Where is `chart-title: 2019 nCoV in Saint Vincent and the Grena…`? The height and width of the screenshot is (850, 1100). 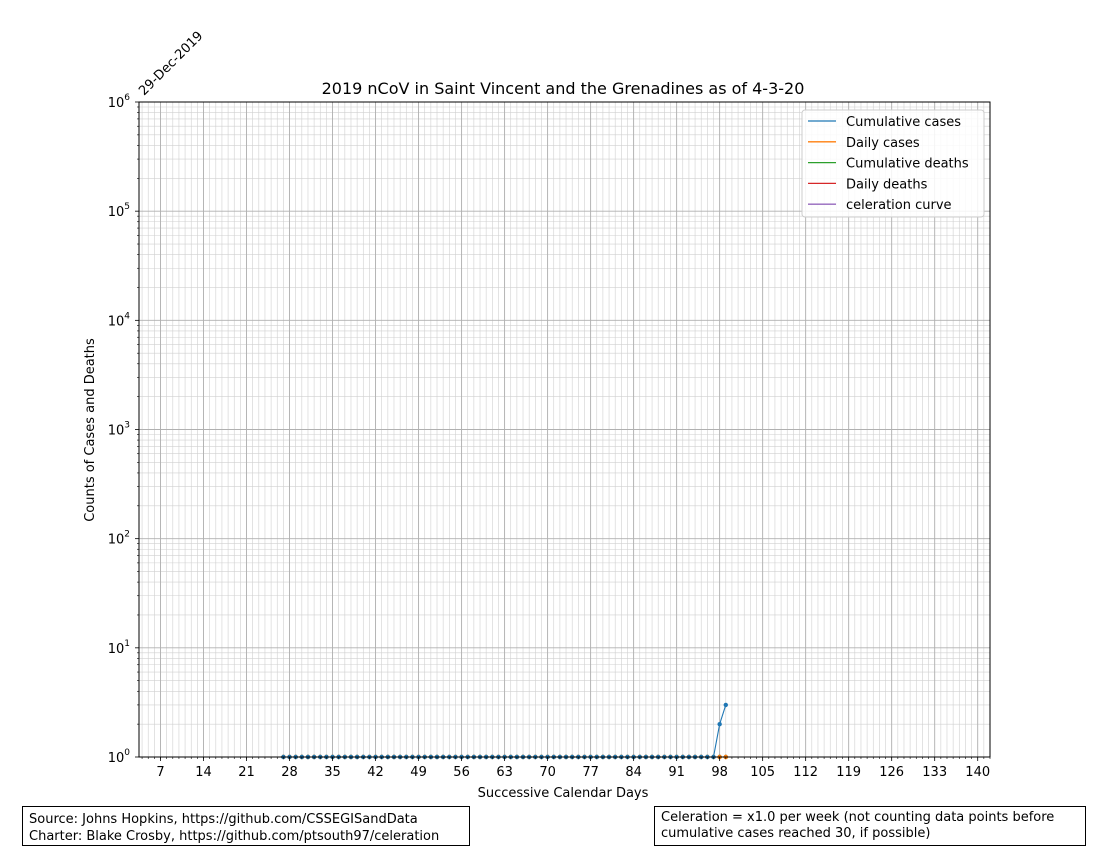 chart-title: 2019 nCoV in Saint Vincent and the Grena… is located at coordinates (563, 88).